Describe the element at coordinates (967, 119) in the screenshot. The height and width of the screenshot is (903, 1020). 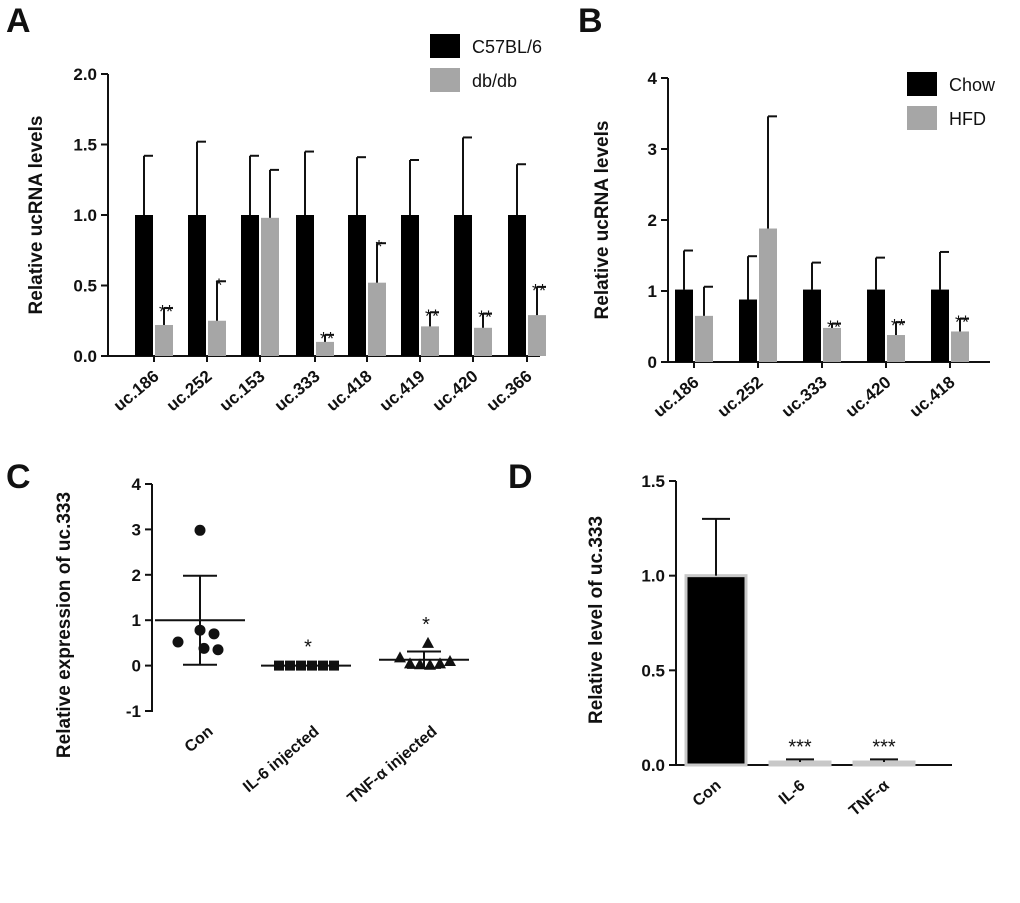
I see `legend-label-B: HFD` at that location.